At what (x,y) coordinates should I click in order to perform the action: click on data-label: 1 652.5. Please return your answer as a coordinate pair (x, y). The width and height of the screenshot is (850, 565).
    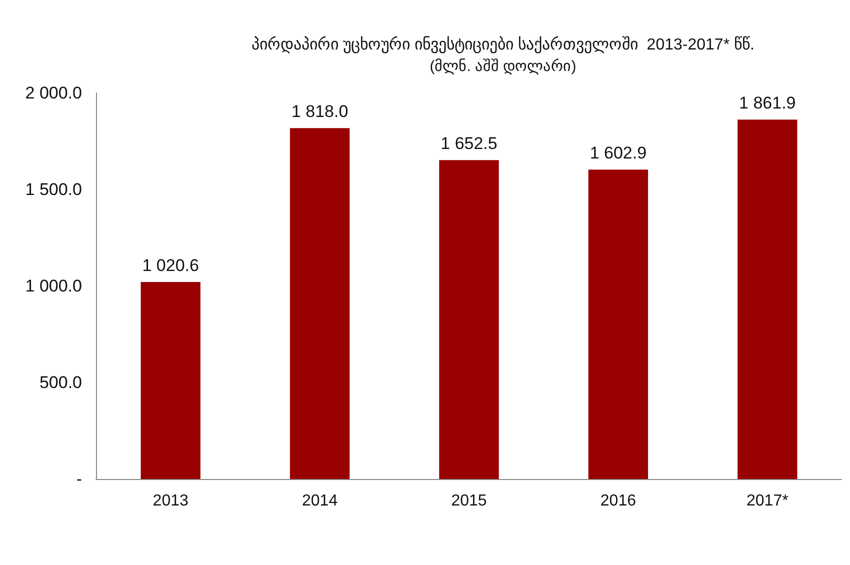
    Looking at the image, I should click on (469, 144).